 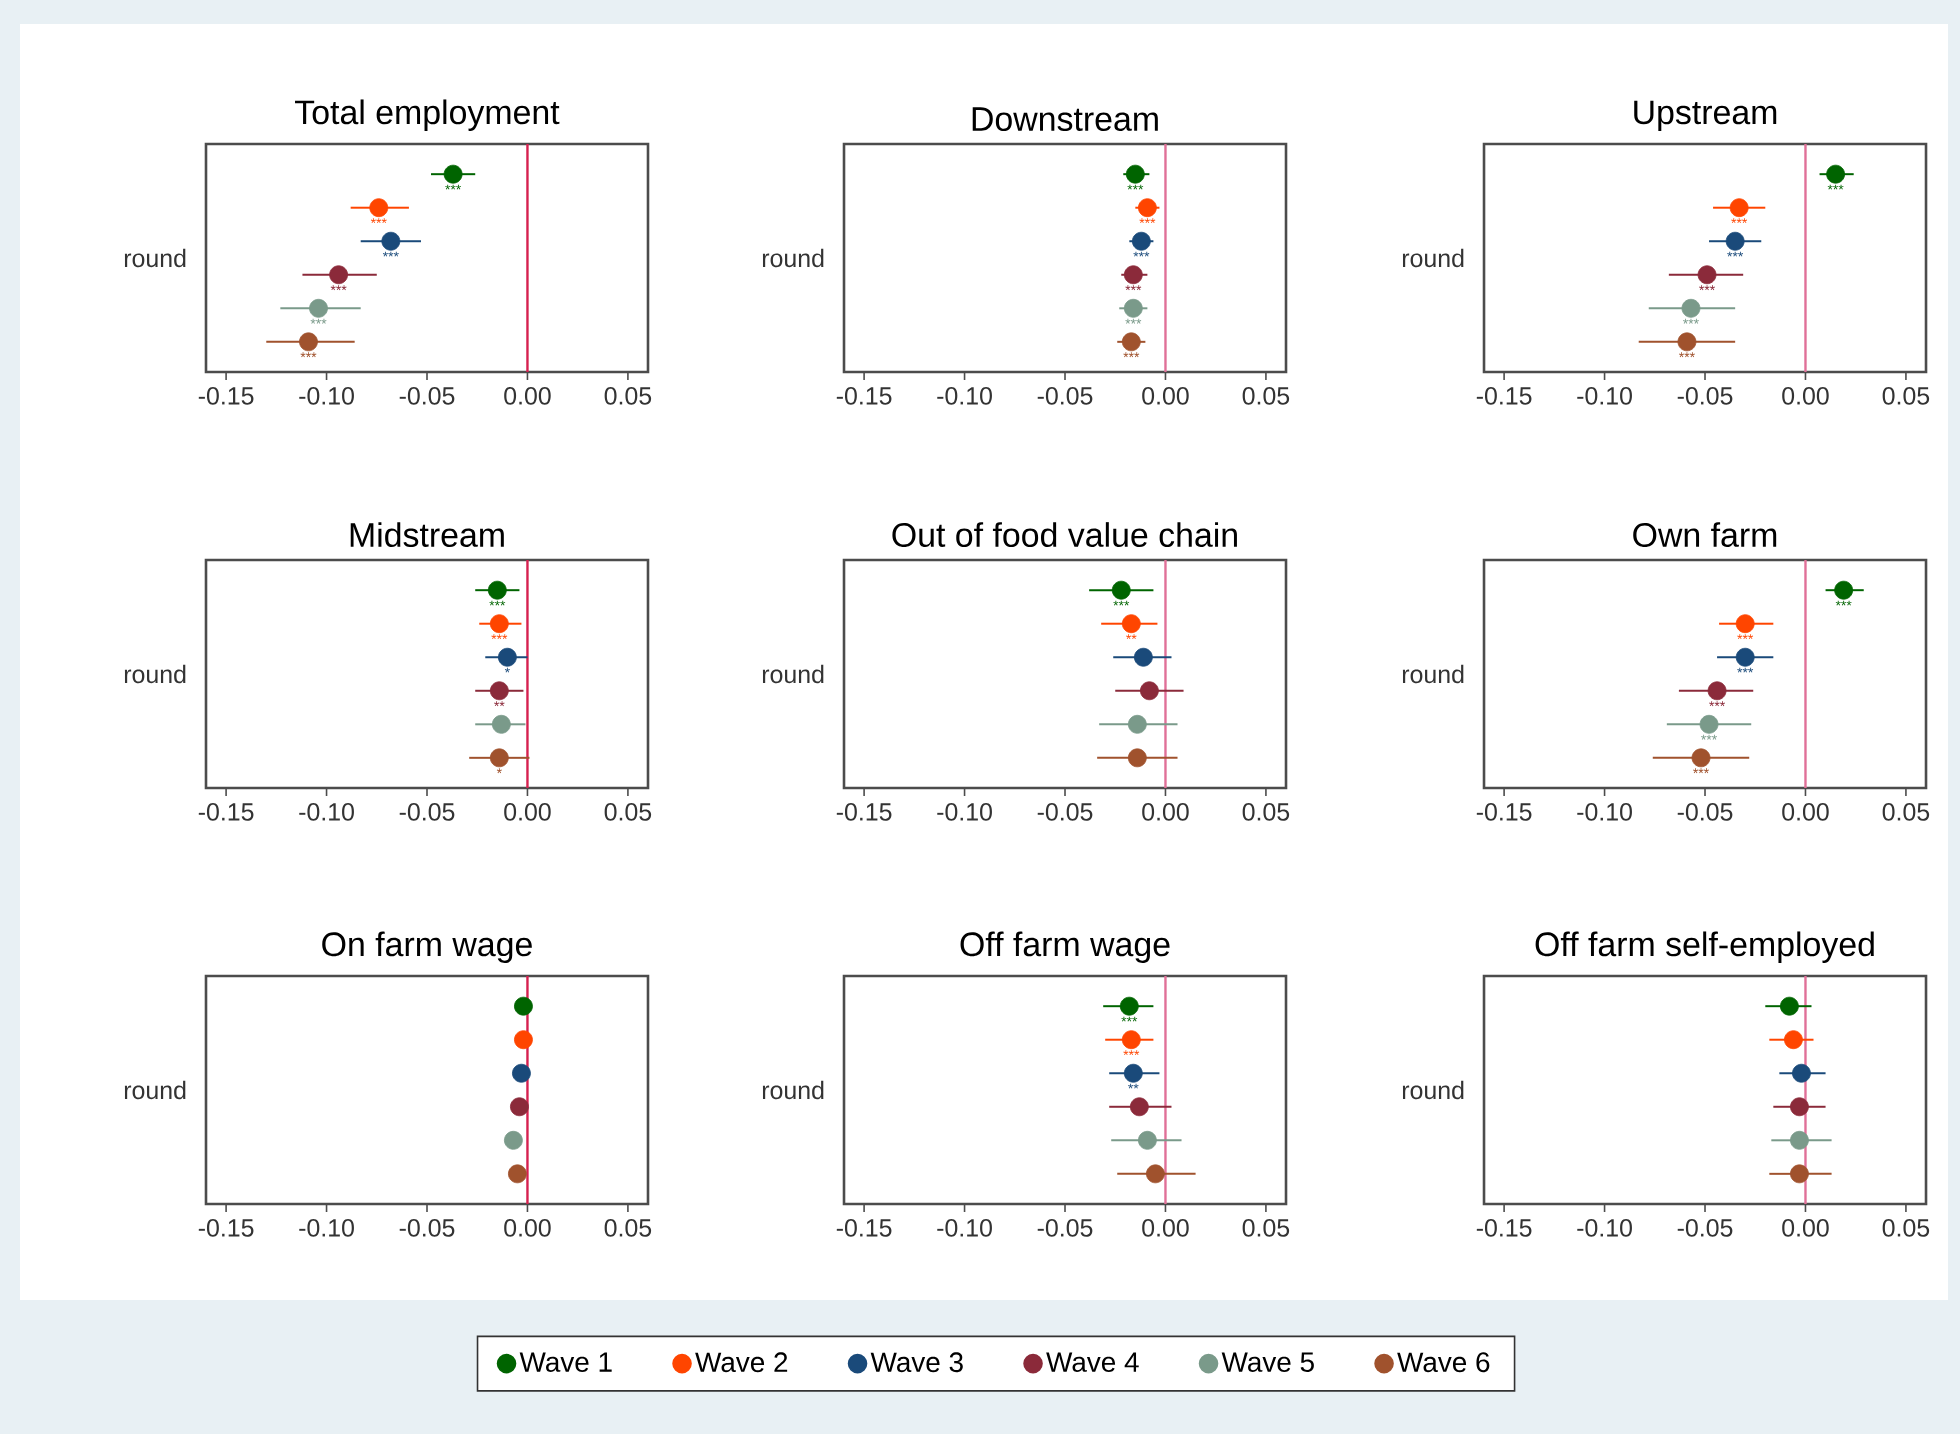 I want to click on chart-title: Total employment, so click(x=427, y=115).